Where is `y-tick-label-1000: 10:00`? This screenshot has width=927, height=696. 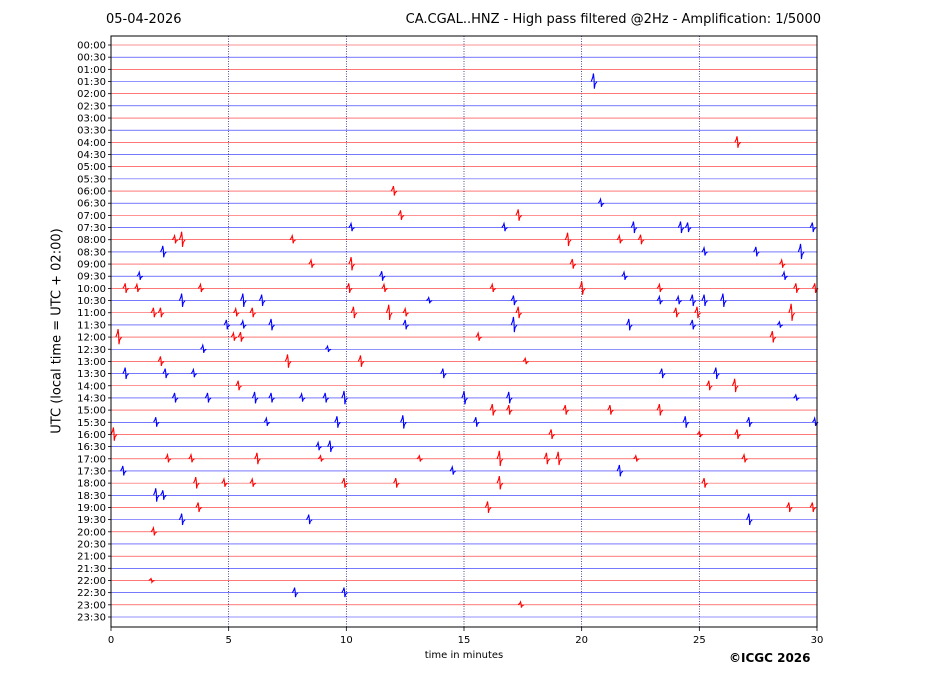 y-tick-label-1000: 10:00 is located at coordinates (91, 289).